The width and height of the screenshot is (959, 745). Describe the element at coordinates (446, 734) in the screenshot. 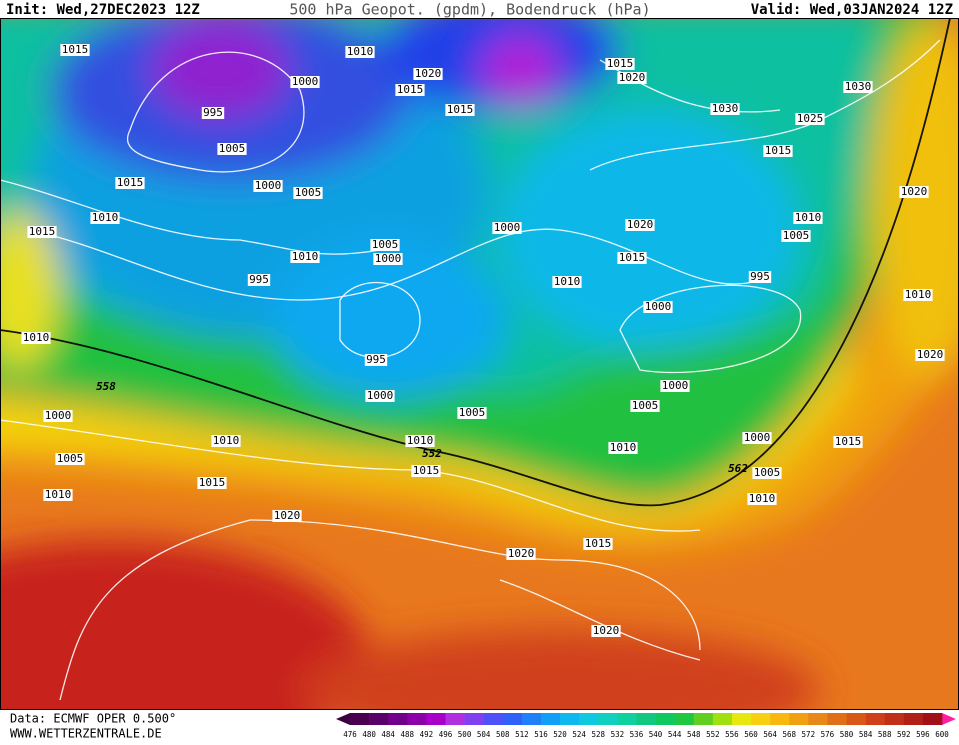

I see `legend-level: 496` at that location.